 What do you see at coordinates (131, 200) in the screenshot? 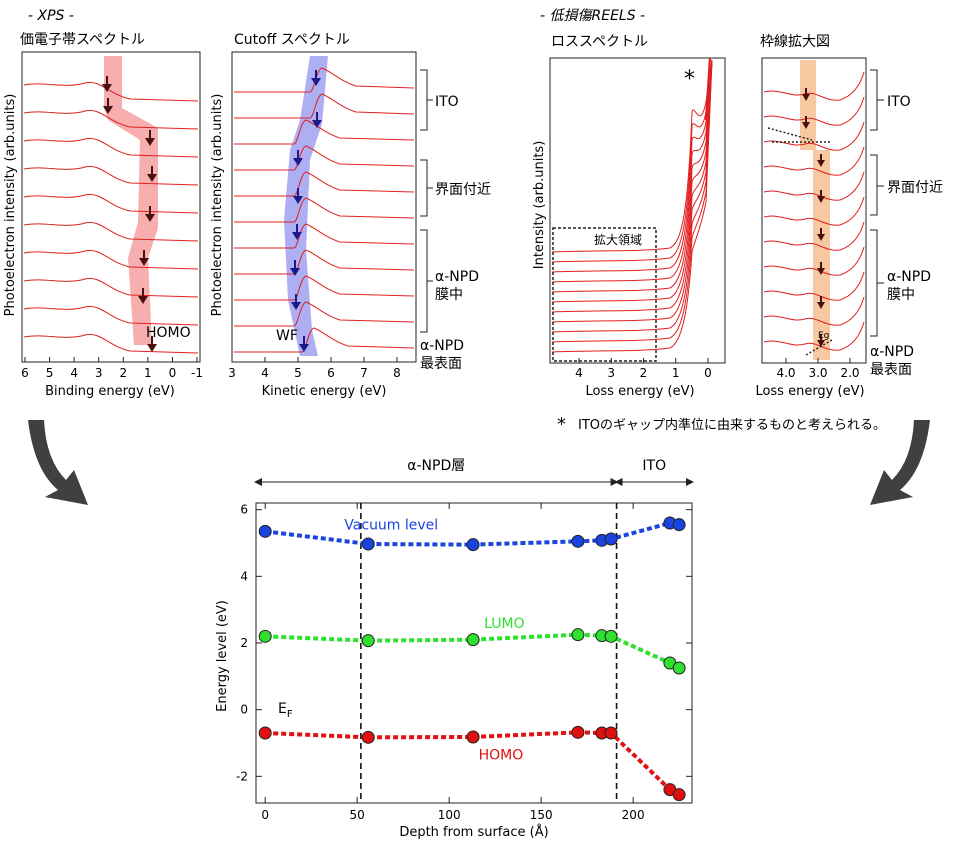
I see `homo-guide-band` at bounding box center [131, 200].